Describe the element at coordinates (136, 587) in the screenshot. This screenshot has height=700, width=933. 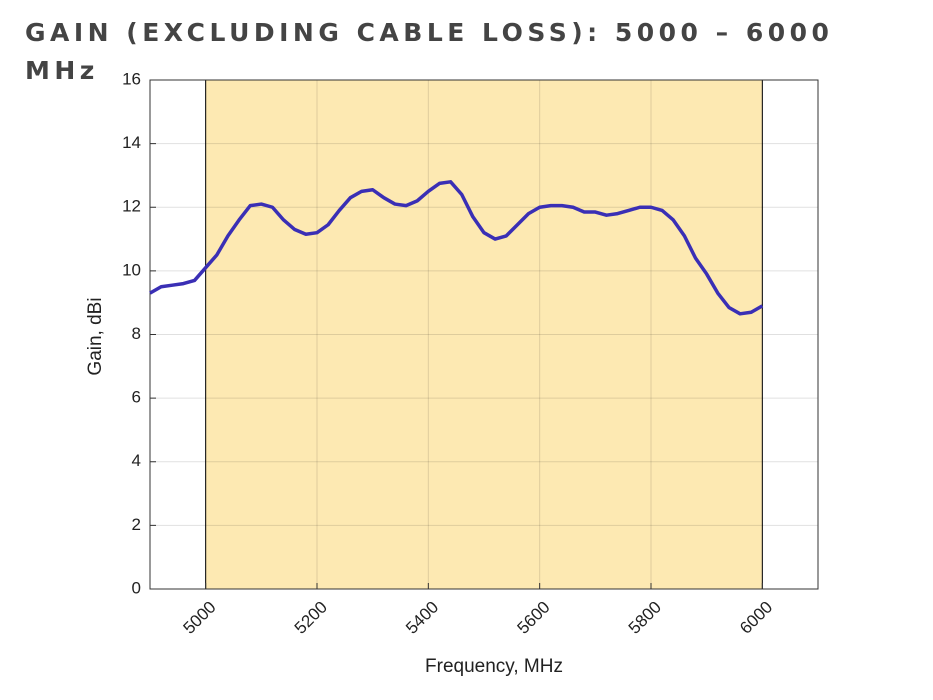
I see `y-tick-label: 0` at that location.